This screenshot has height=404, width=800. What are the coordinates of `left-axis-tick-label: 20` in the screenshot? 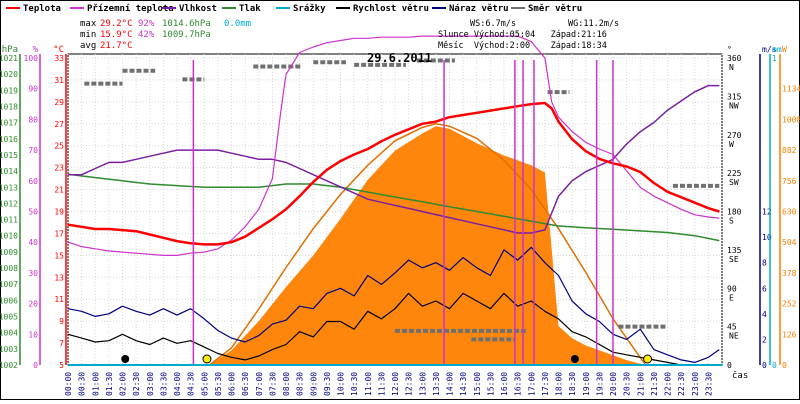 It's located at (33, 304).